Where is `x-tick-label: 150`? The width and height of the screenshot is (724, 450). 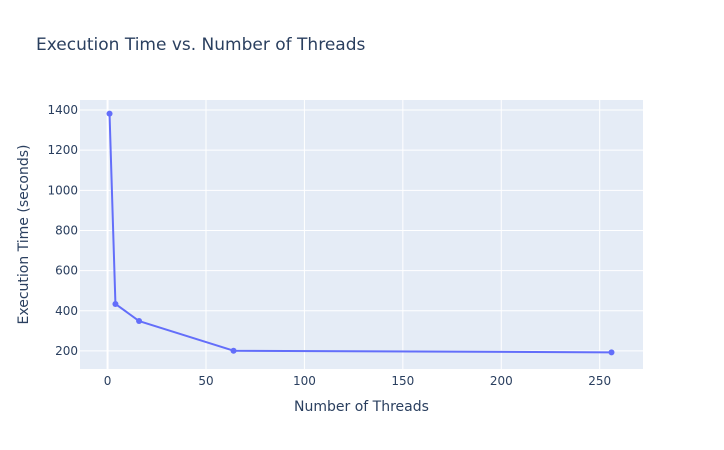 x-tick-label: 150 is located at coordinates (402, 381).